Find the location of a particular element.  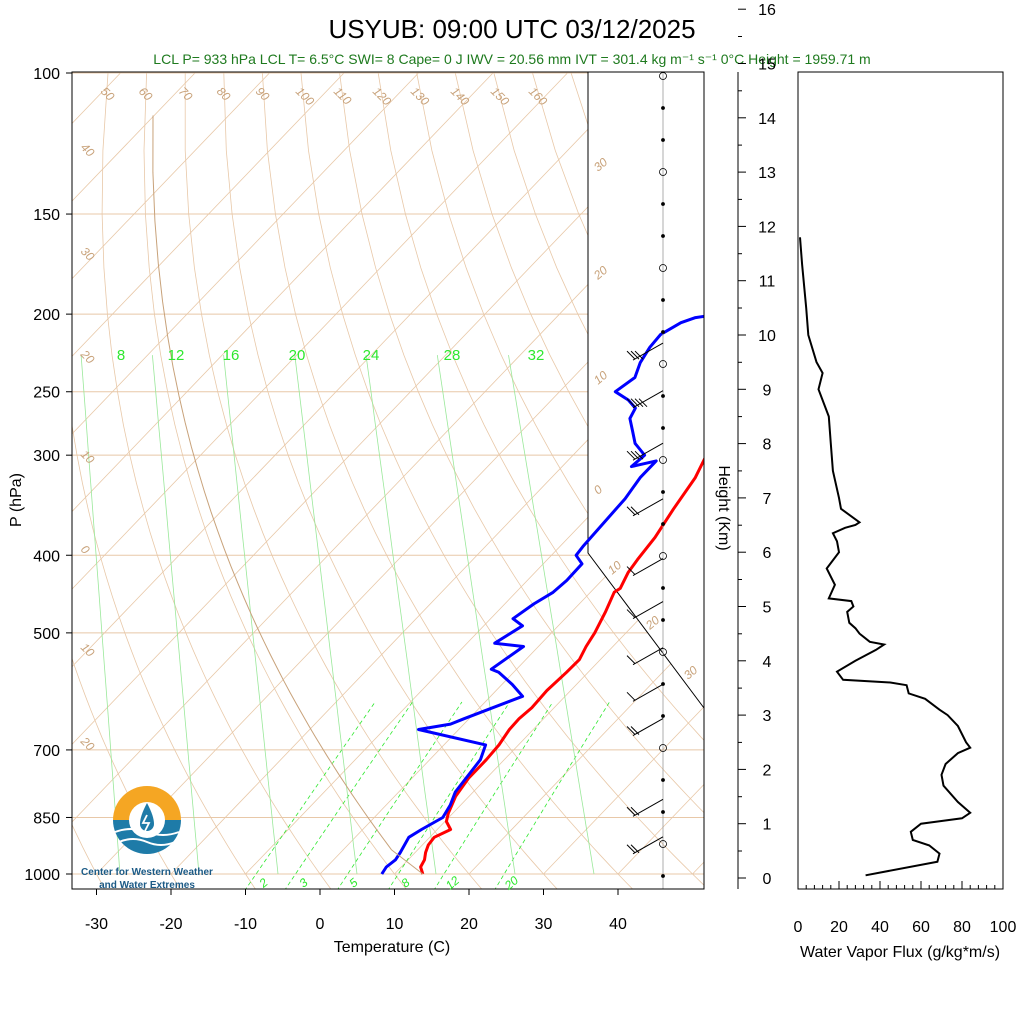

y-tick-label: 1000 is located at coordinates (42, 875).